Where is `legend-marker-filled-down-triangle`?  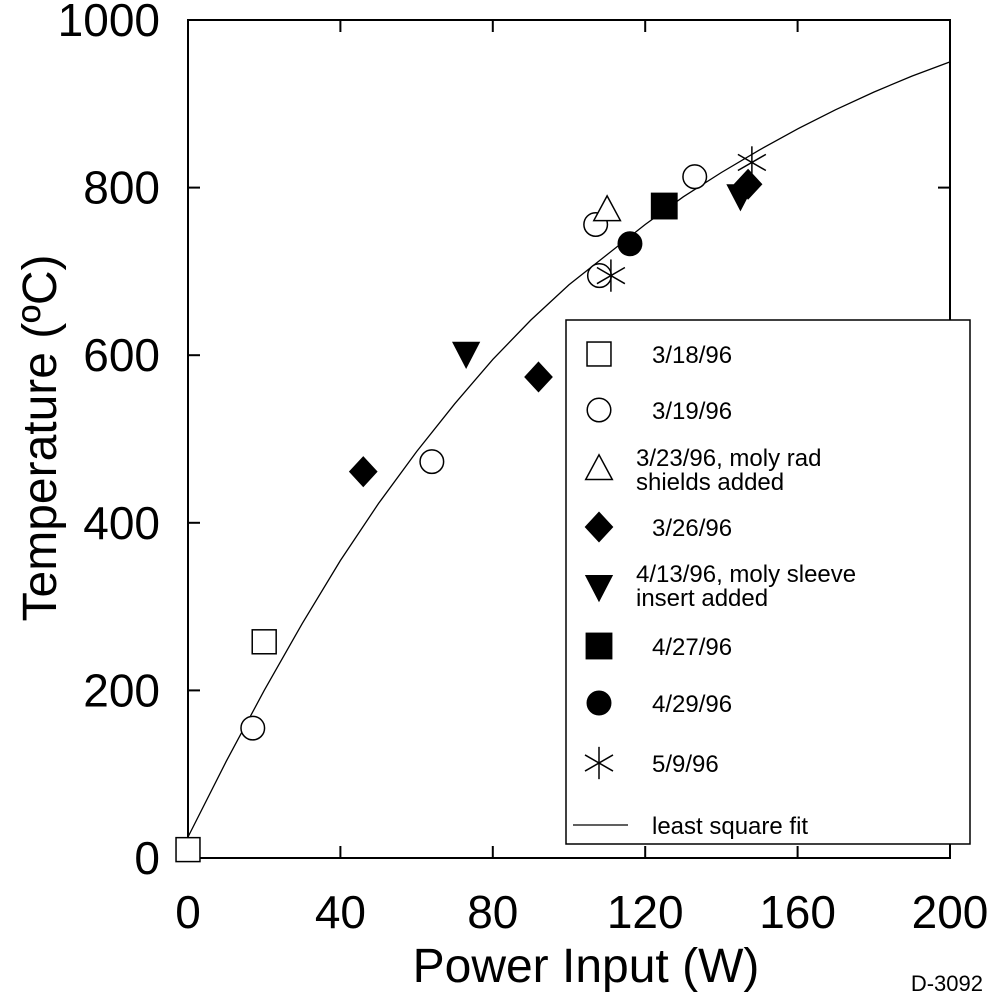 legend-marker-filled-down-triangle is located at coordinates (599, 589).